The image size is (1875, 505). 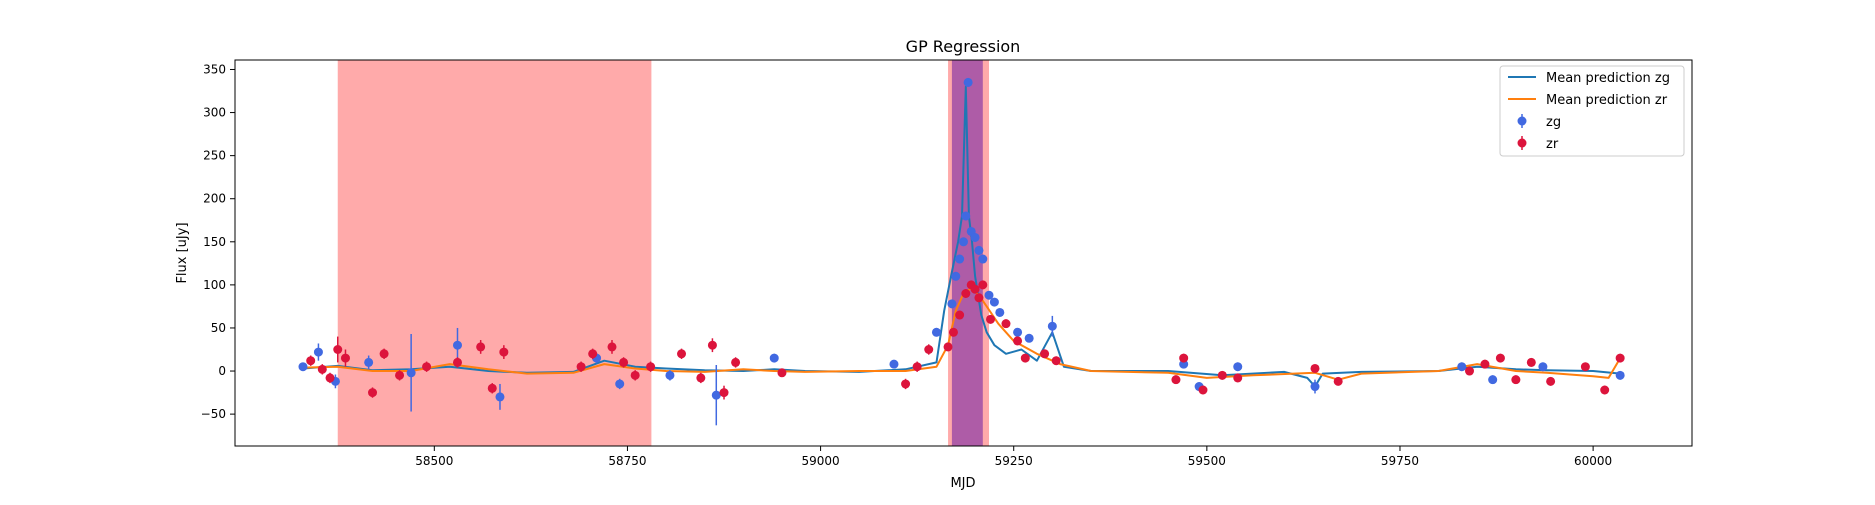 What do you see at coordinates (820, 461) in the screenshot?
I see `x-tick-label-2: 59000` at bounding box center [820, 461].